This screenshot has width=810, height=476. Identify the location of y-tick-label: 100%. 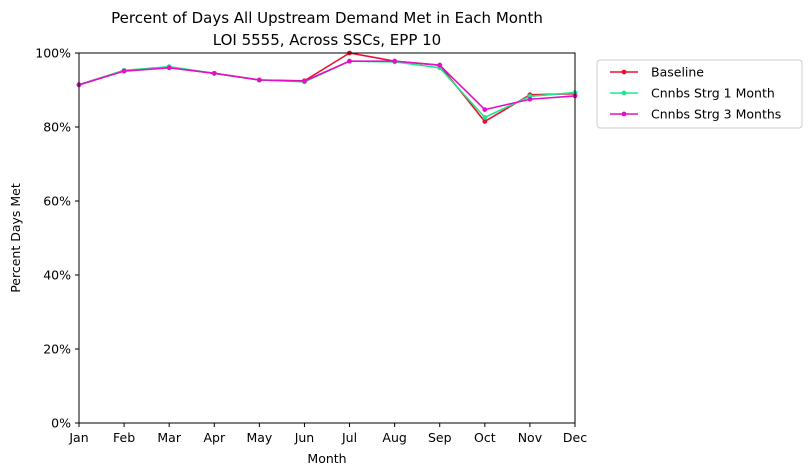
(53, 53).